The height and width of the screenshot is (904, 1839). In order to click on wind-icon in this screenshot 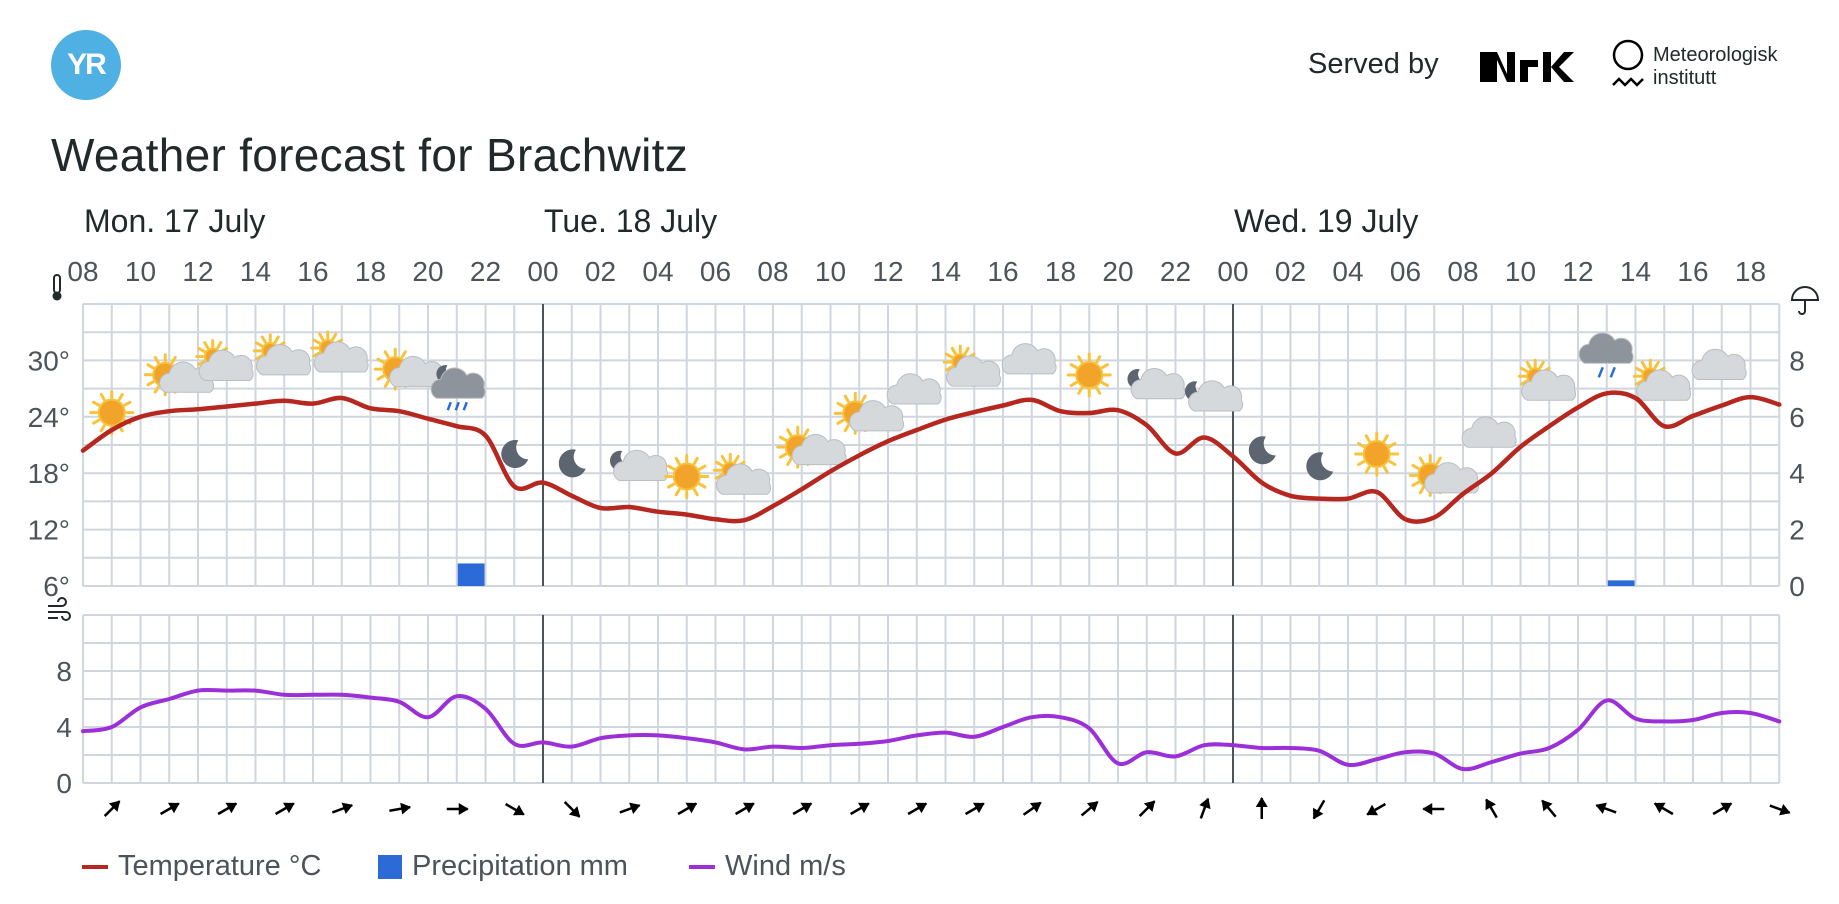, I will do `click(59, 609)`.